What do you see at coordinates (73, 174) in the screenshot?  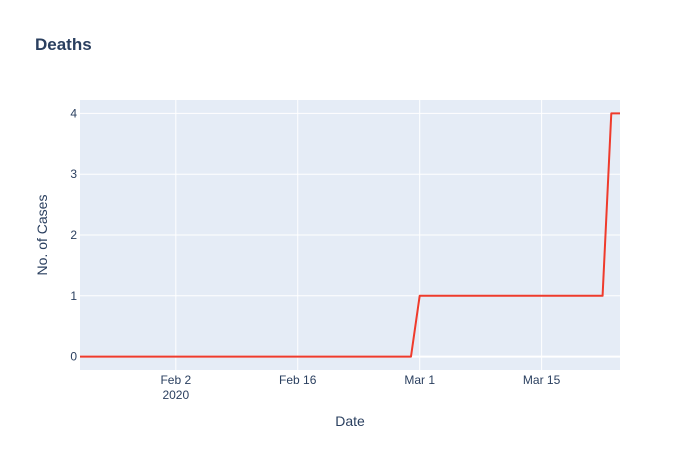 I see `y-tick-label: 3` at bounding box center [73, 174].